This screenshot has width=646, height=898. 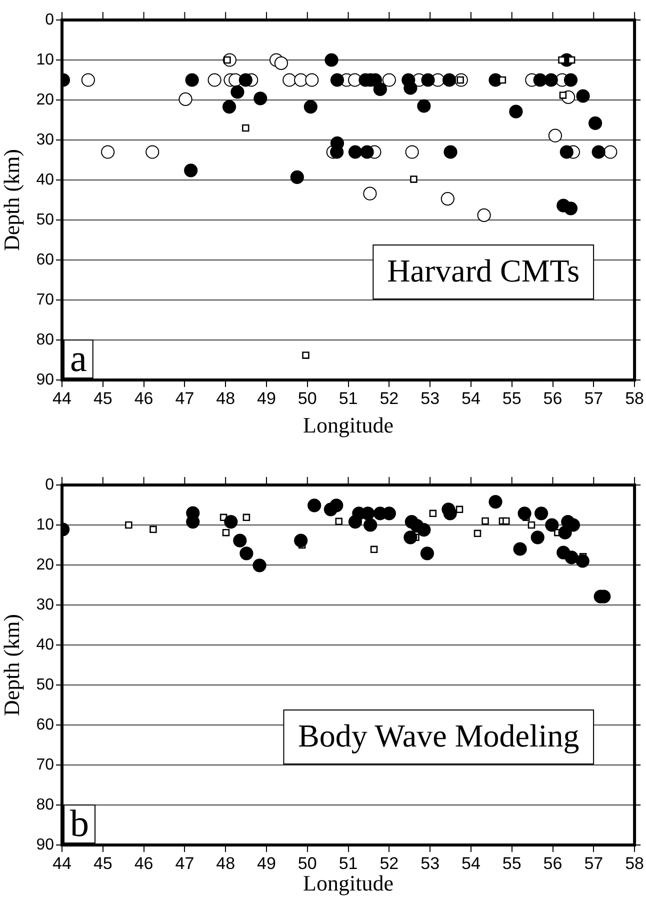 I want to click on x-tick-label: 45, so click(x=102, y=398).